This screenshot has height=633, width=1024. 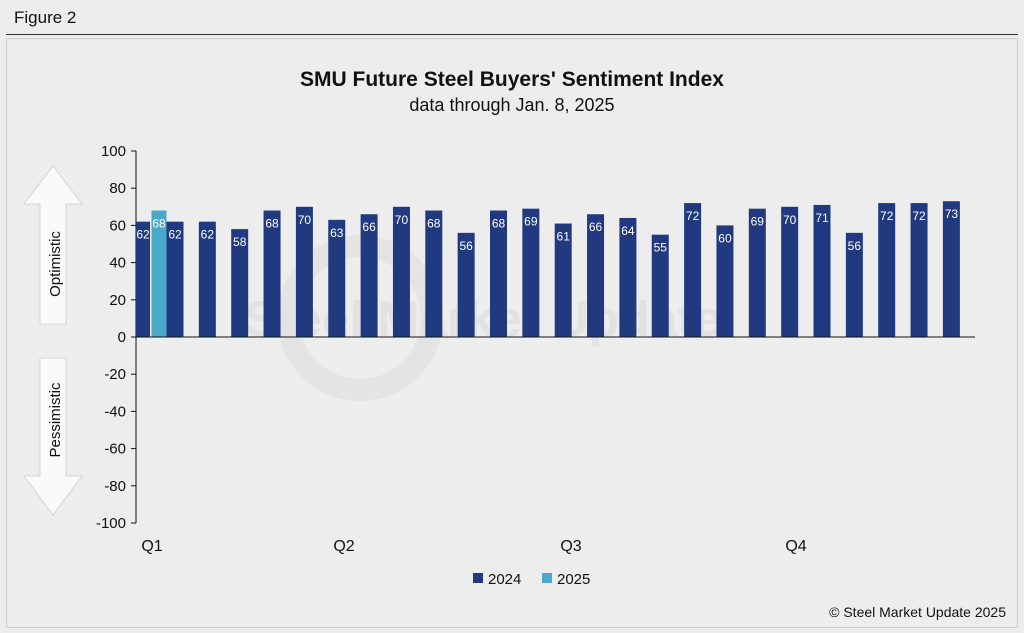 I want to click on figure-header: Figure 2, so click(x=512, y=17).